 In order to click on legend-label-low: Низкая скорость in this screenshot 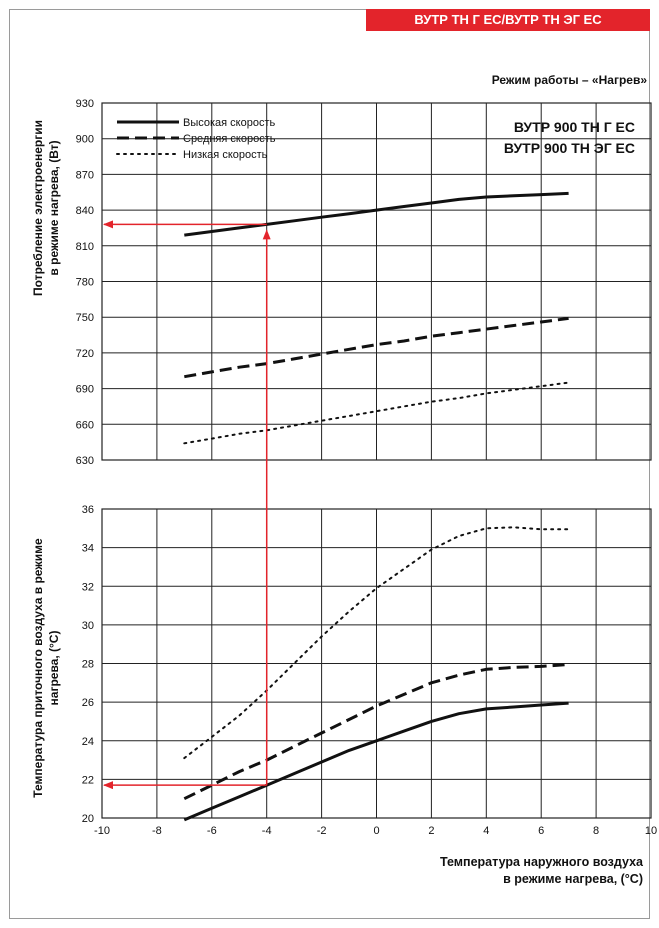, I will do `click(225, 155)`.